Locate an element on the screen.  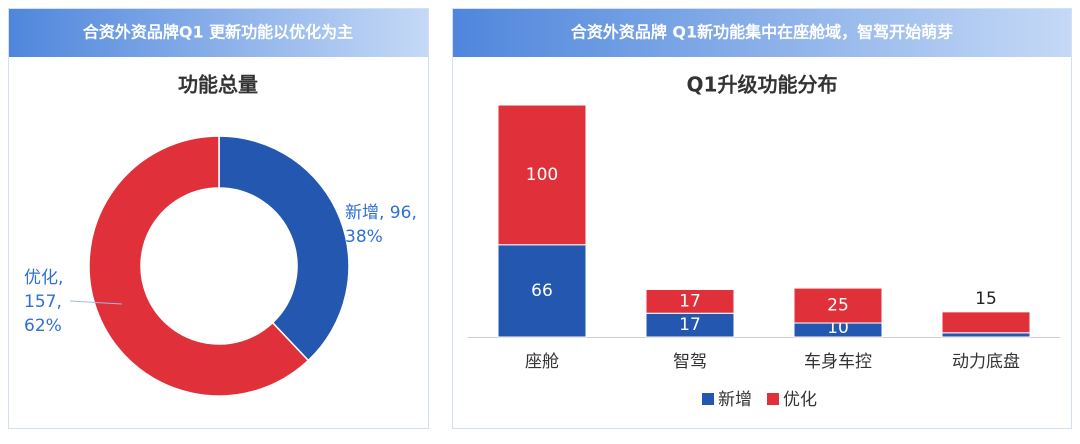
data-label: 100 is located at coordinates (542, 175).